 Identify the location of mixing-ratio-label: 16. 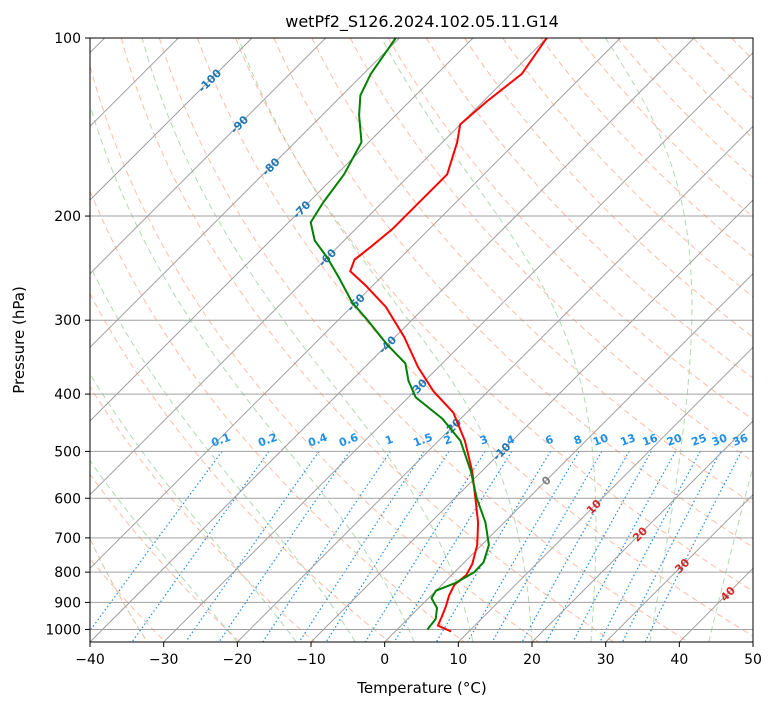
(650, 440).